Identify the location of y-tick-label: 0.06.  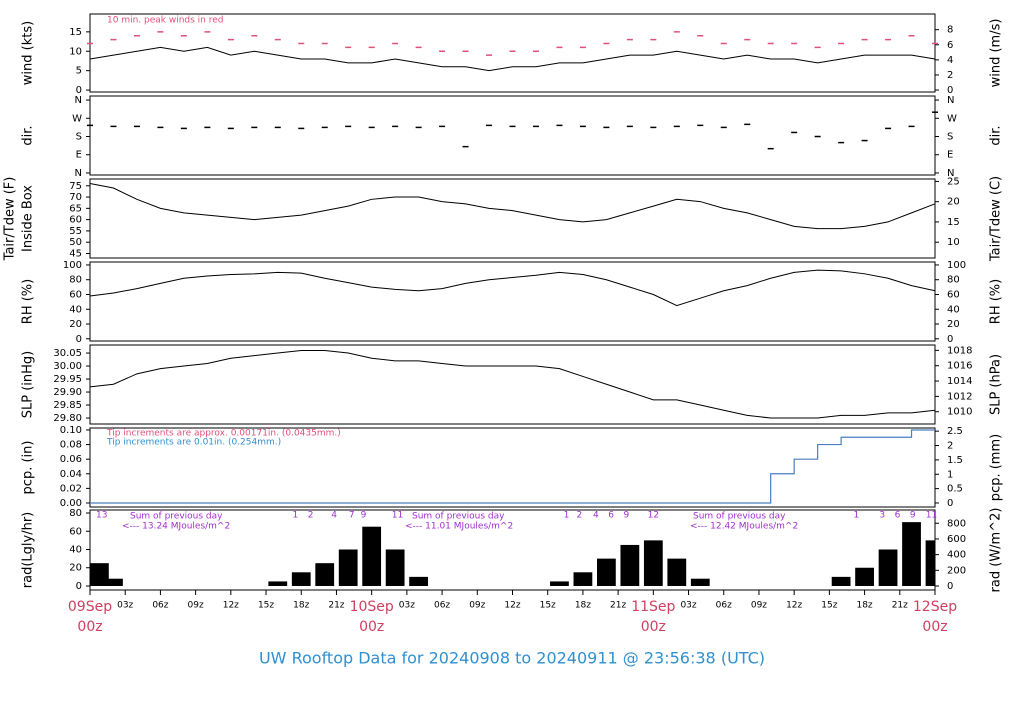
(71, 459).